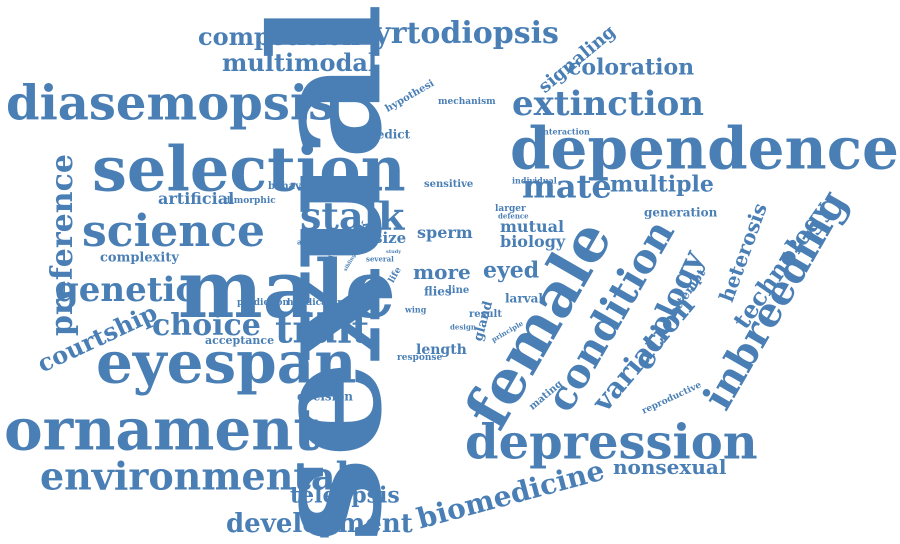 Image resolution: width=900 pixels, height=544 pixels. I want to click on word-response: response, so click(420, 357).